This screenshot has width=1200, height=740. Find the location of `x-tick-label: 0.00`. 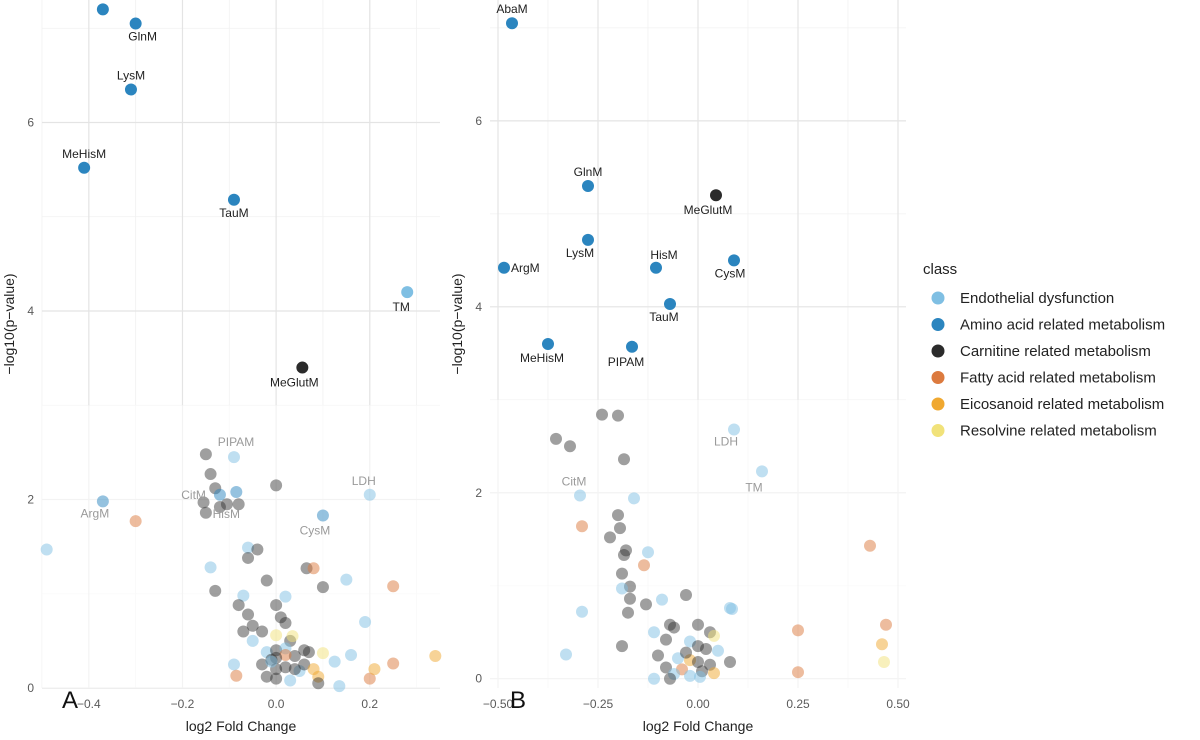

x-tick-label: 0.00 is located at coordinates (698, 704).